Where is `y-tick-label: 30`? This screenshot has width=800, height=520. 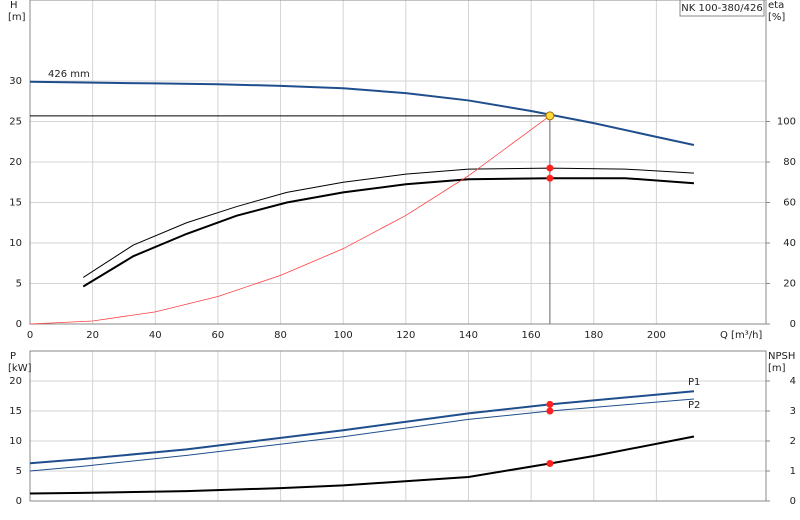
y-tick-label: 30 is located at coordinates (15, 81).